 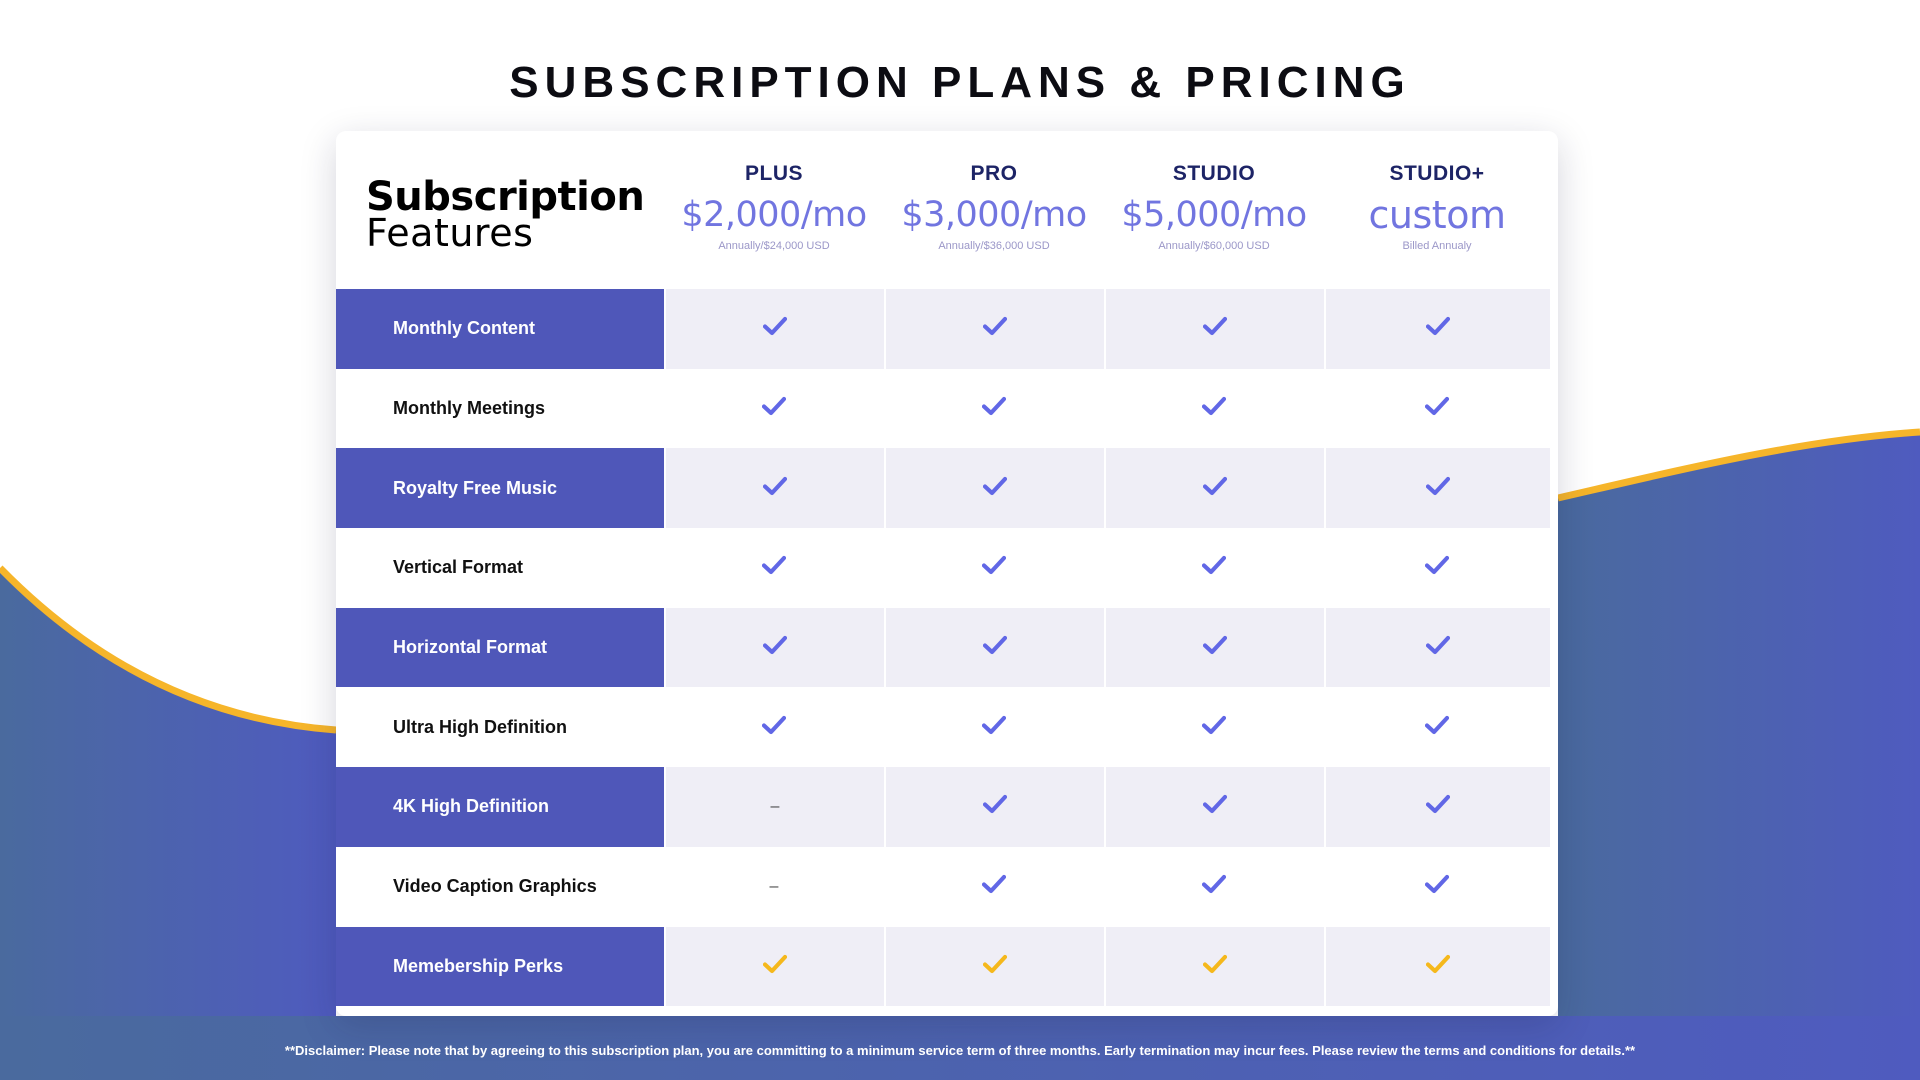 I want to click on table-row: 4K High Definition –, so click(x=947, y=807).